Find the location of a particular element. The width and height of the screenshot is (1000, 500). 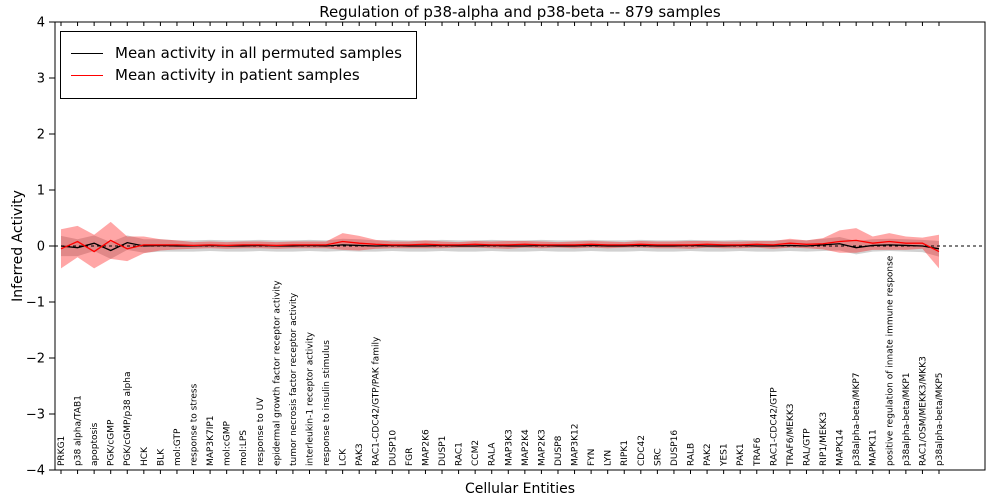

permuted-sd-band is located at coordinates (500, 247).